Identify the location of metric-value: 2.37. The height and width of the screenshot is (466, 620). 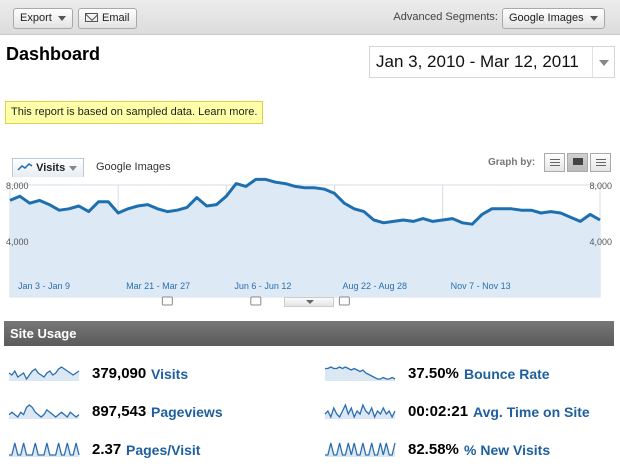
(107, 449).